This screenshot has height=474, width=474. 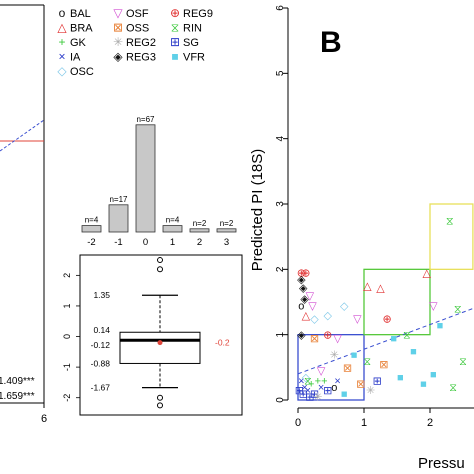 What do you see at coordinates (430, 423) in the screenshot?
I see `panel-b-x-tick-label: 2` at bounding box center [430, 423].